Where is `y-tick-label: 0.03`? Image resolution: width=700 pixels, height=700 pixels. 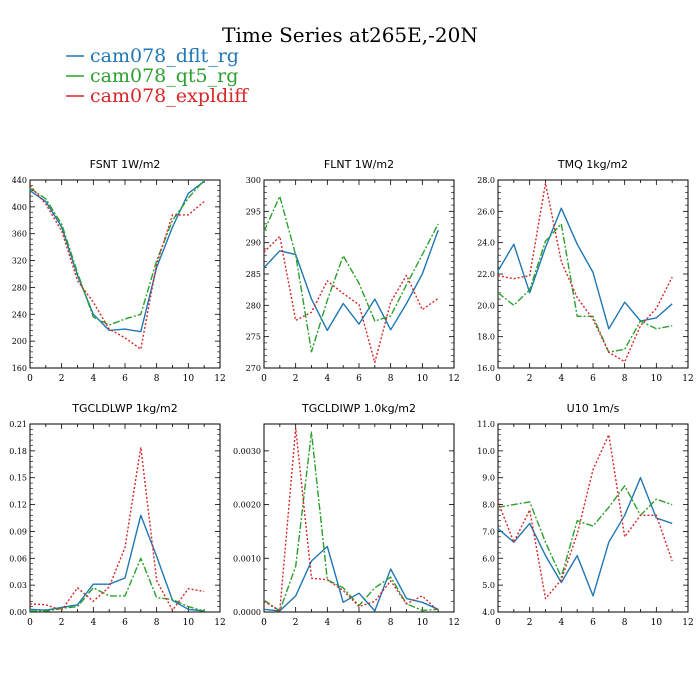
y-tick-label: 0.03 is located at coordinates (18, 585).